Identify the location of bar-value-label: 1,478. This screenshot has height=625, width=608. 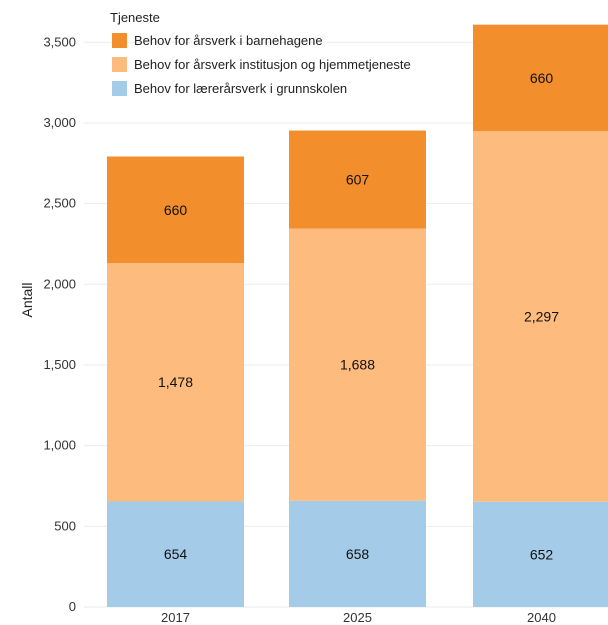
(175, 382).